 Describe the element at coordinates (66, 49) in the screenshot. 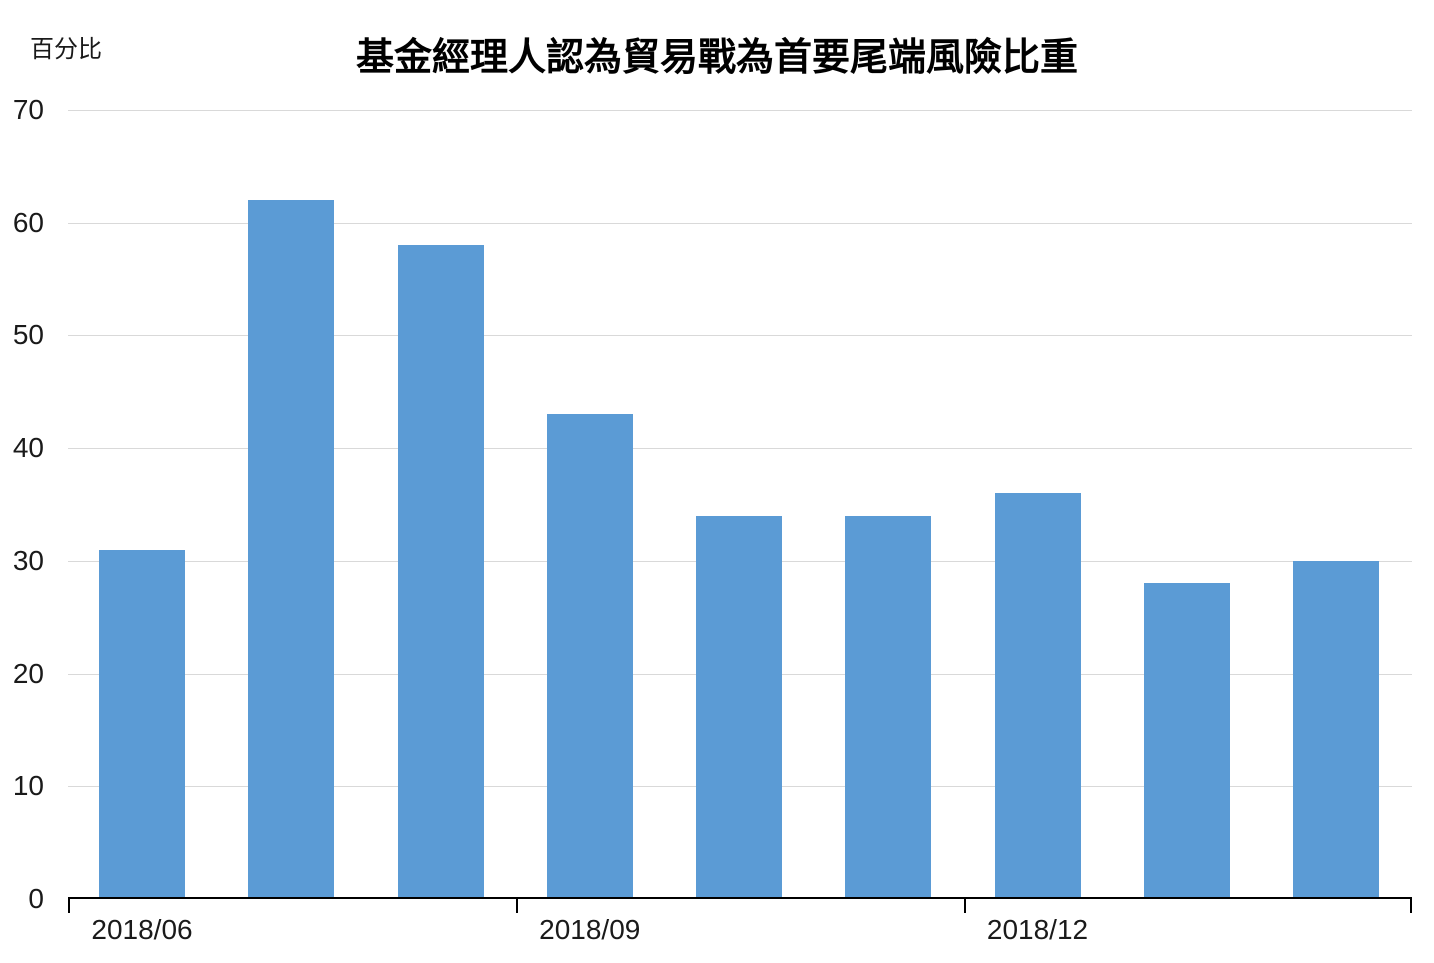

I see `y-axis-unit-label: 百分比` at that location.